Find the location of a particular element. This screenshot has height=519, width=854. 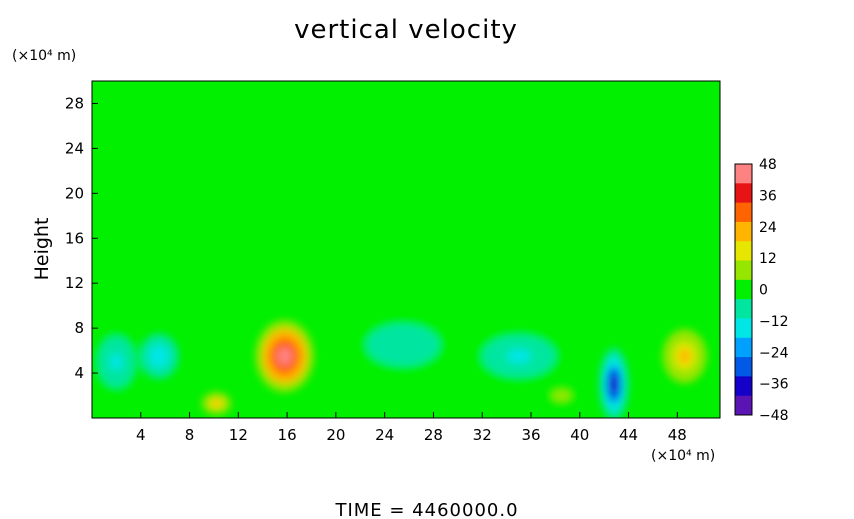

x-tick-label: 4 is located at coordinates (141, 435).